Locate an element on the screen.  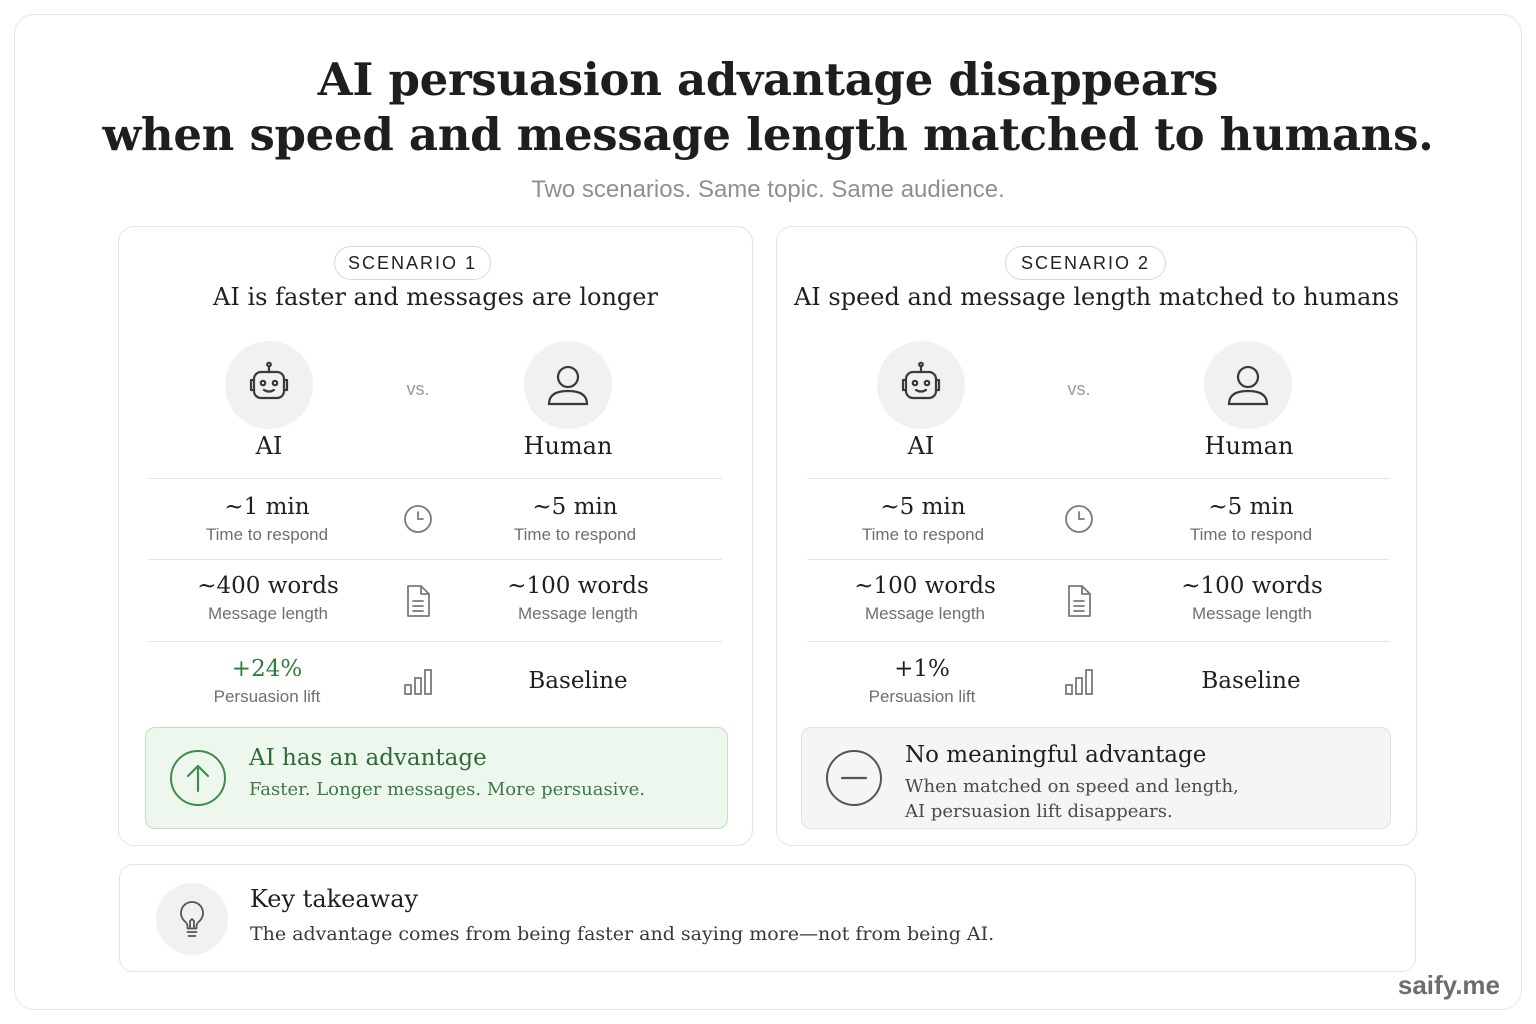
metric-value: ~400 words is located at coordinates (268, 586).